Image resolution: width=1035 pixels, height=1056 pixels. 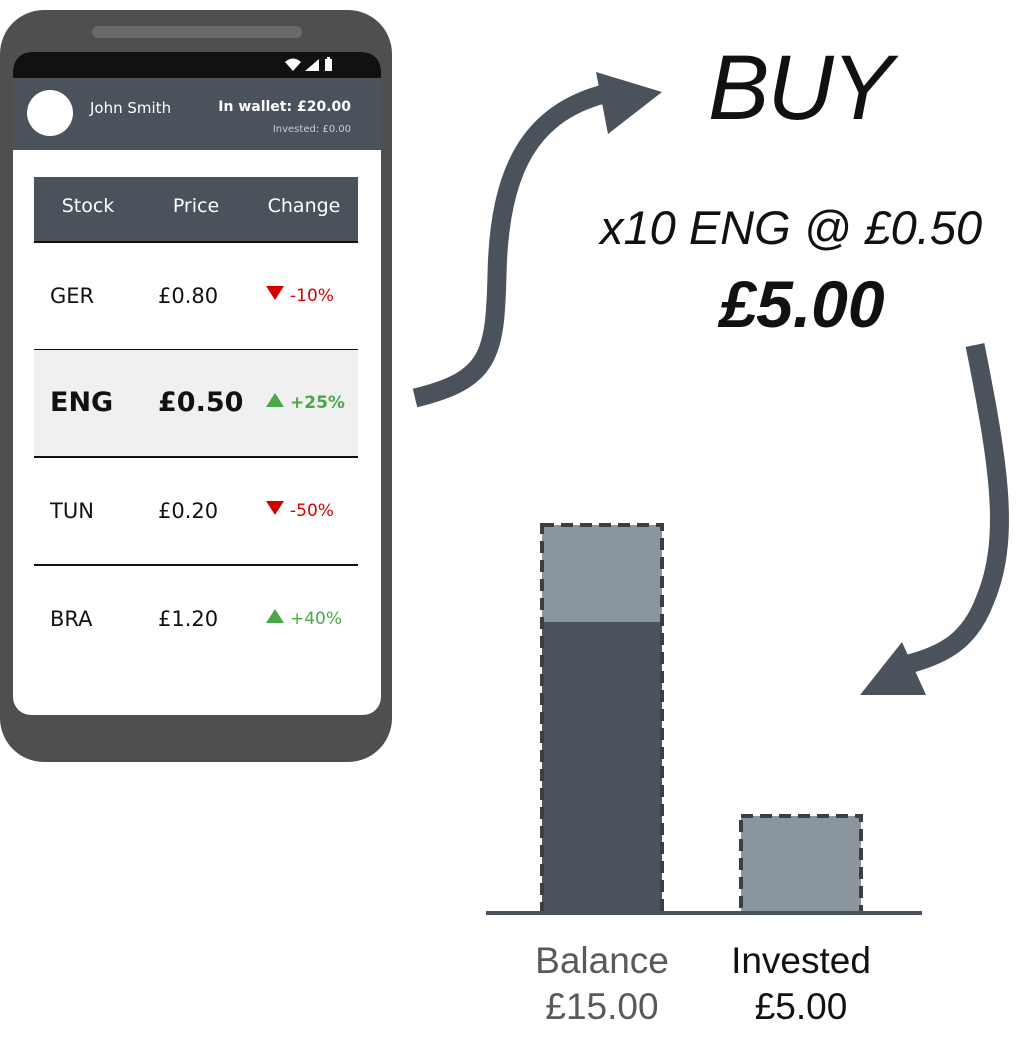 I want to click on trade-total: £5.00, so click(x=802, y=304).